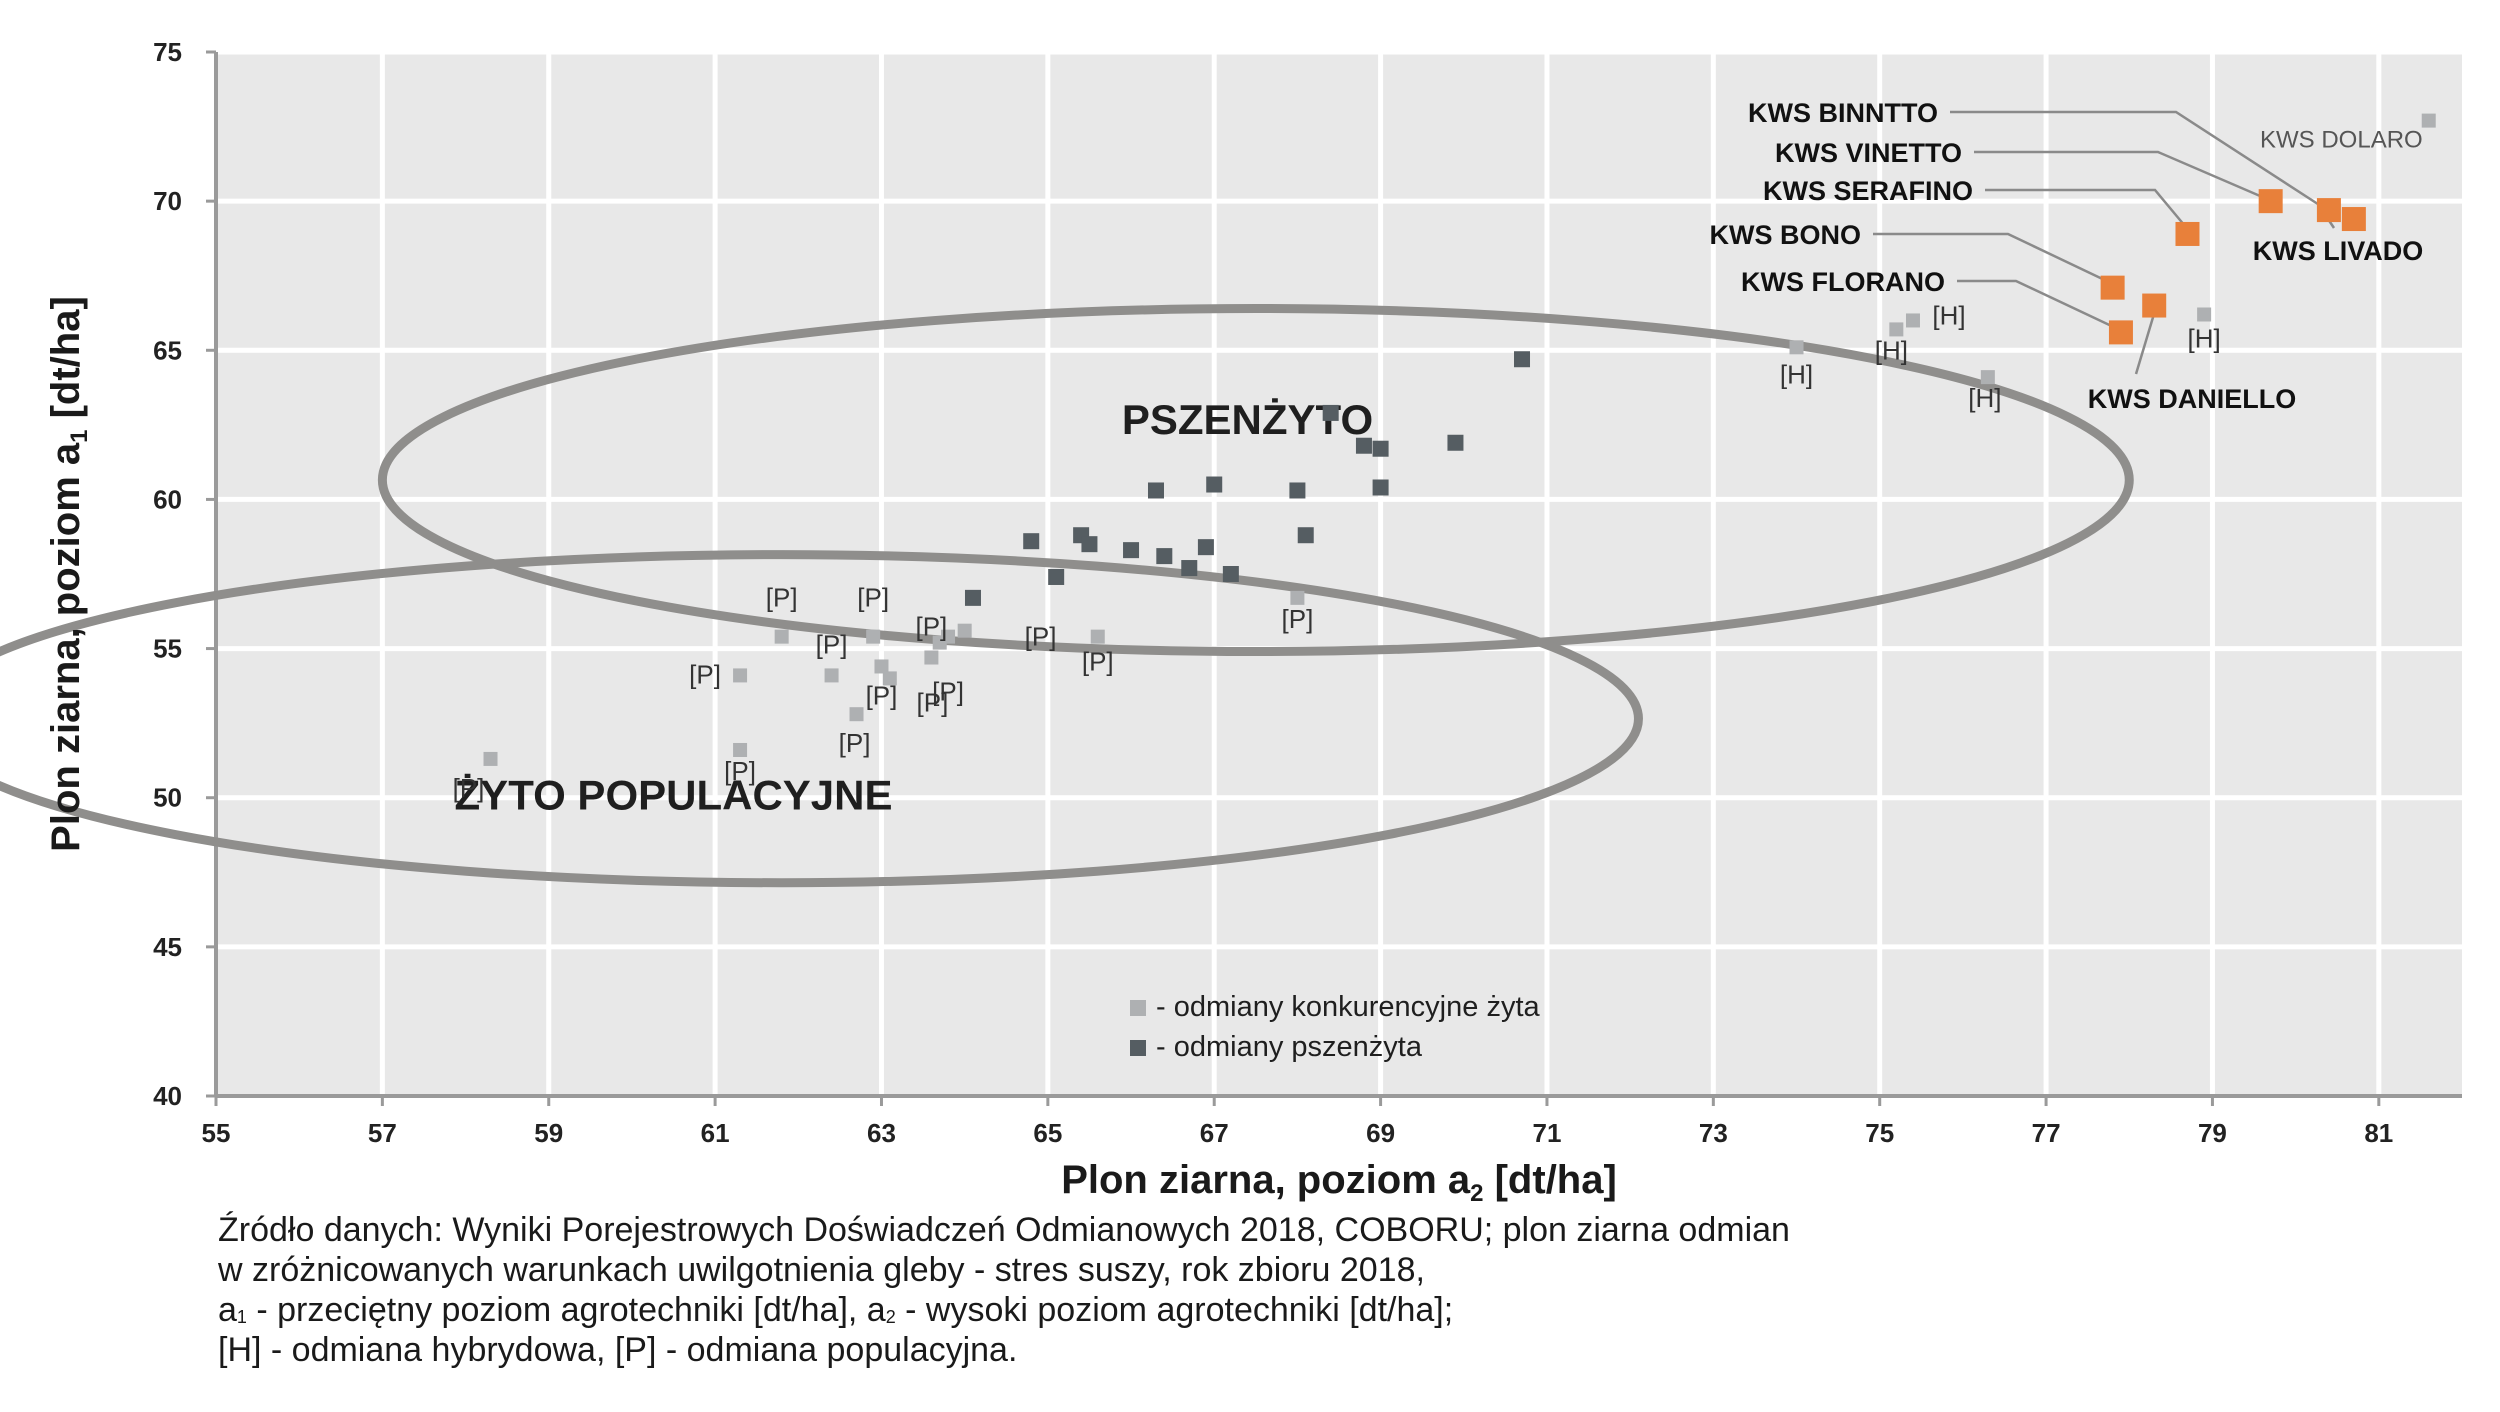 The image size is (2500, 1412). What do you see at coordinates (1550, 1180) in the screenshot?
I see `x-axis-title-unit: [dt/ha]` at bounding box center [1550, 1180].